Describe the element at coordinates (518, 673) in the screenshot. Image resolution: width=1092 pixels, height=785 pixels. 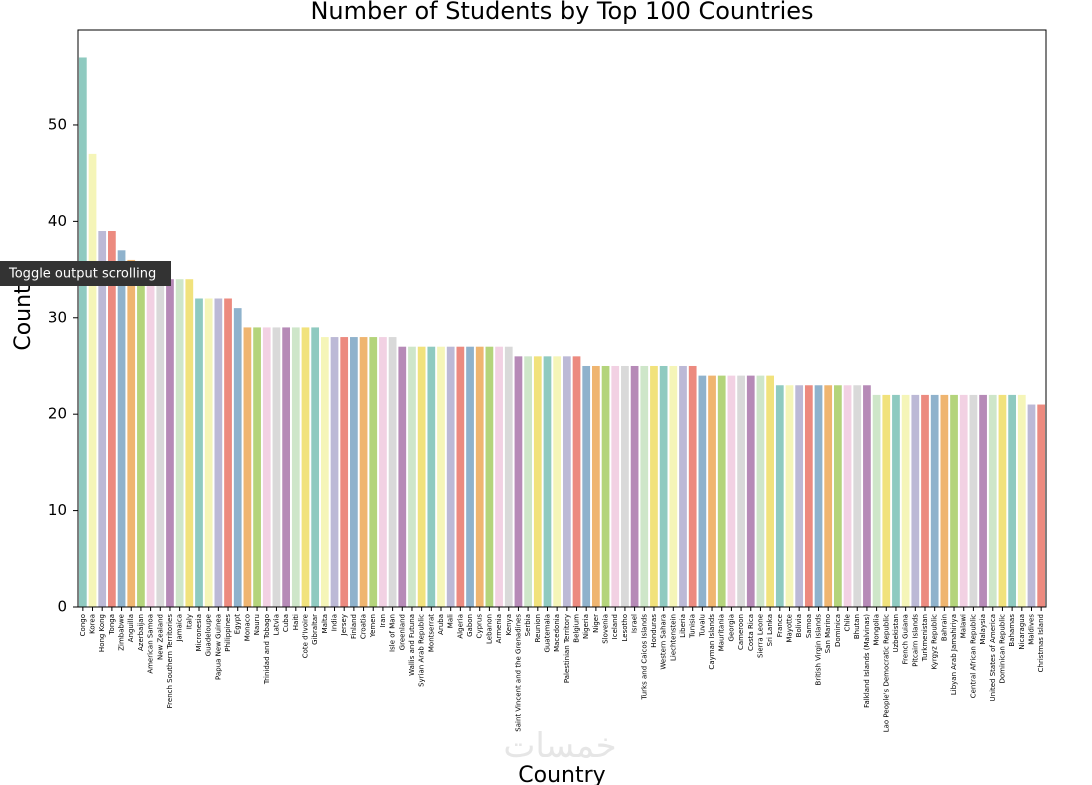
I see `x-tick-label: Saint Vincent and the Grenadines` at that location.